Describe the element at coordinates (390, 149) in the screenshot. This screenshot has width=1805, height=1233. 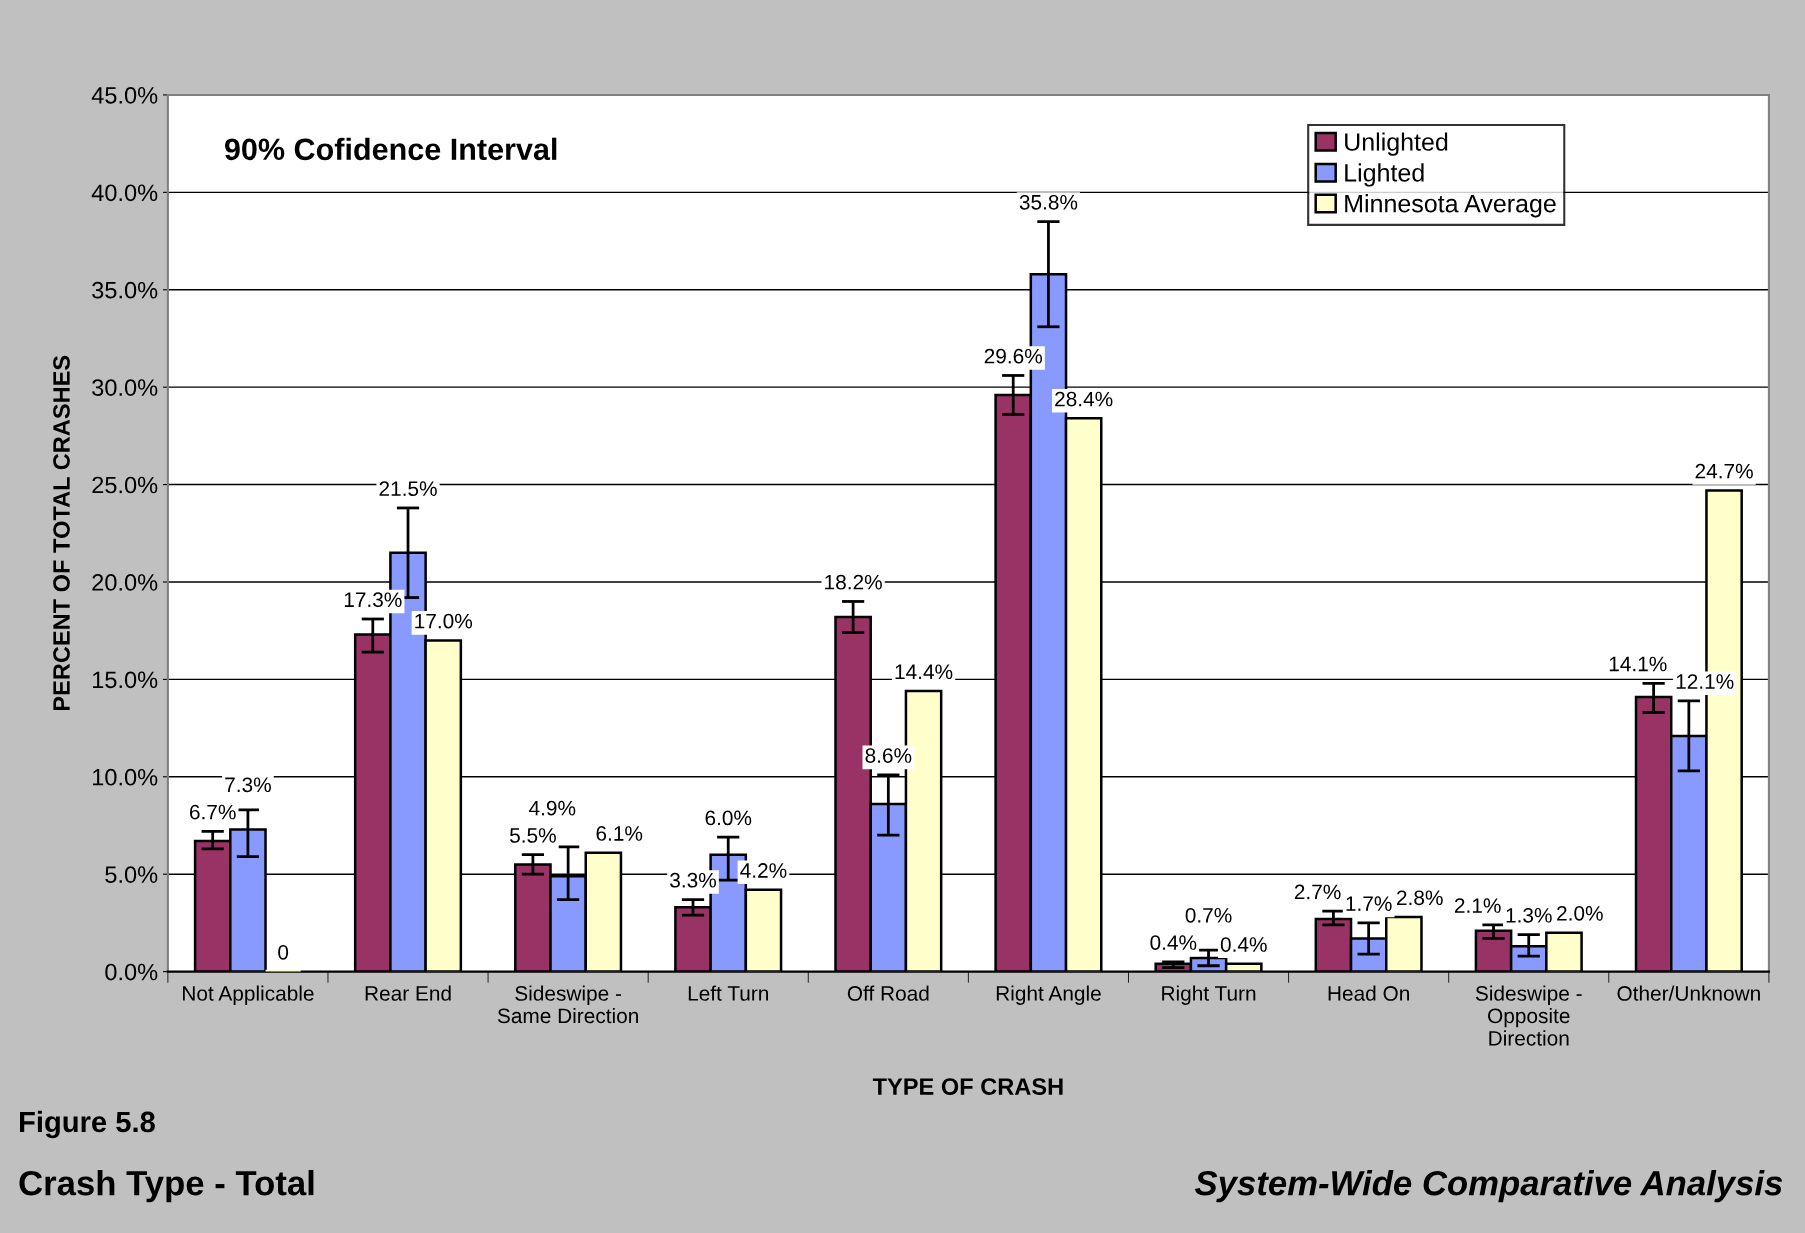
I see `annotation: 90% Cofidence Interval` at that location.